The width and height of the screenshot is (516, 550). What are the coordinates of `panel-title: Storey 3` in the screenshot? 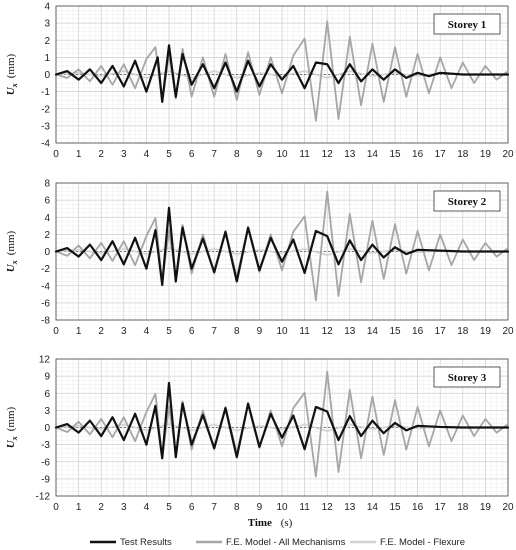 It's located at (467, 378).